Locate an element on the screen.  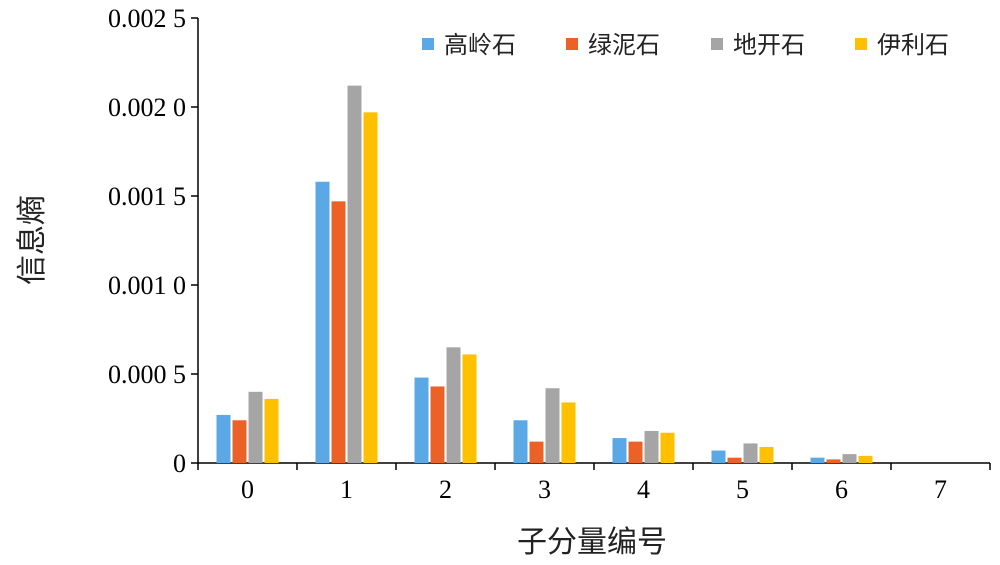
y-tick-label: 0.001 5 is located at coordinates (147, 196).